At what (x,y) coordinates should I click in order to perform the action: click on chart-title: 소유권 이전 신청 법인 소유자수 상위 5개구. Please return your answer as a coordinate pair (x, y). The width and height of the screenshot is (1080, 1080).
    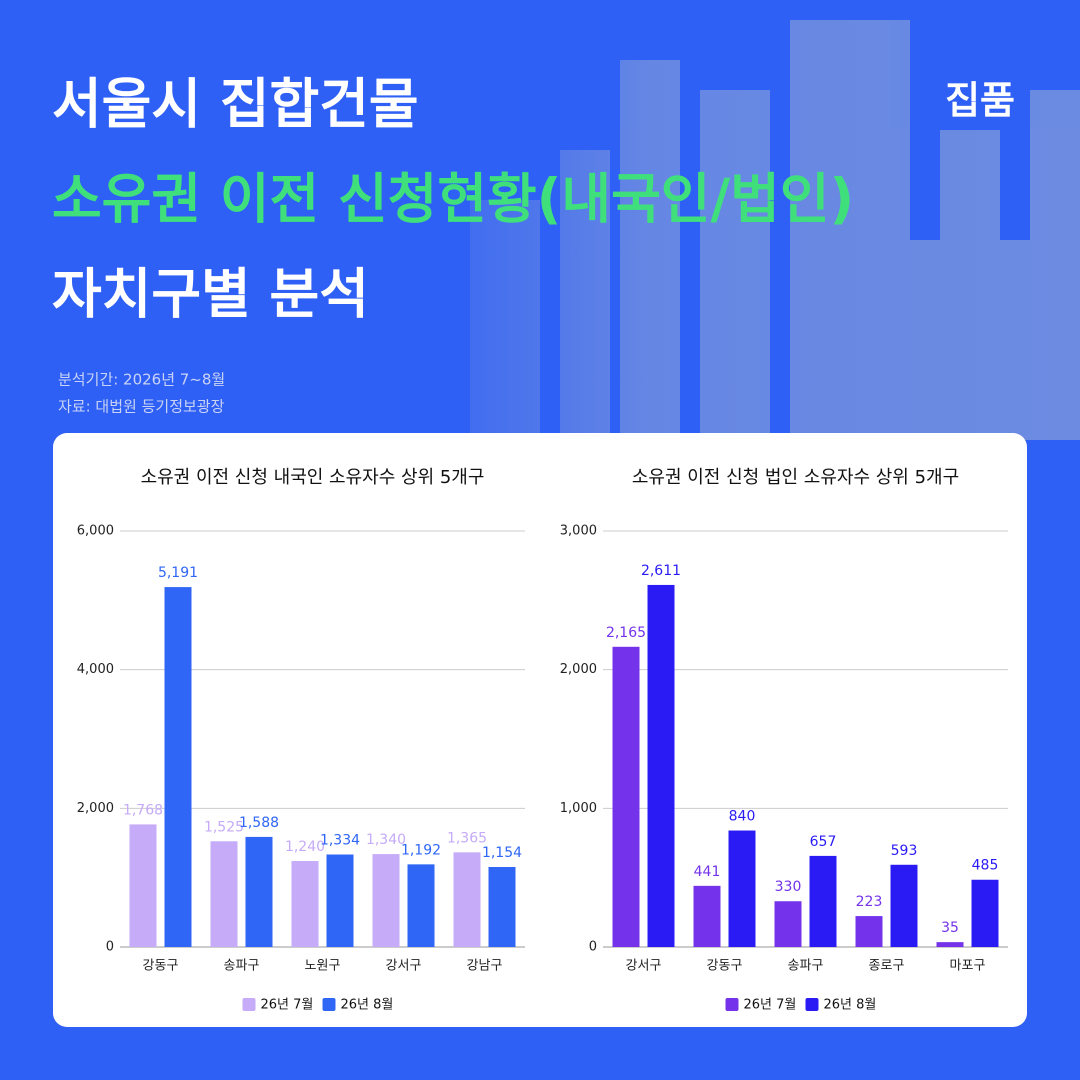
    Looking at the image, I should click on (795, 477).